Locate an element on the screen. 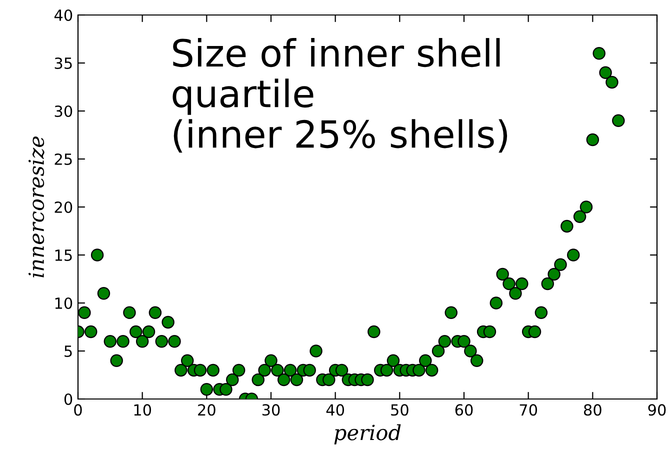 Image resolution: width=672 pixels, height=458 pixels. x-tick-label: 10 is located at coordinates (143, 410).